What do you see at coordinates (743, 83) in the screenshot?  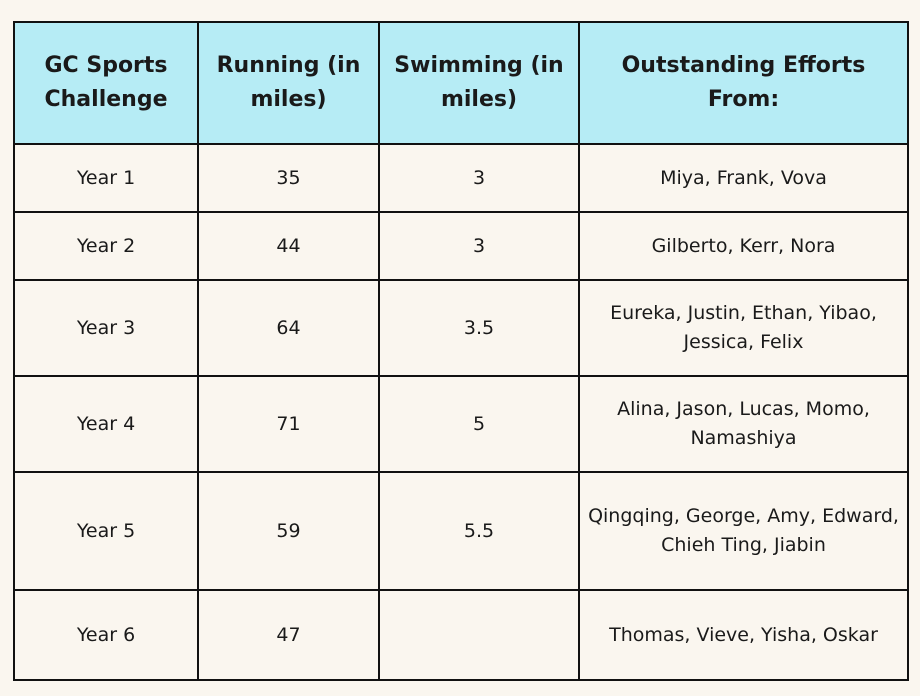 I see `header-cell-efforts: Outstanding Efforts From:` at bounding box center [743, 83].